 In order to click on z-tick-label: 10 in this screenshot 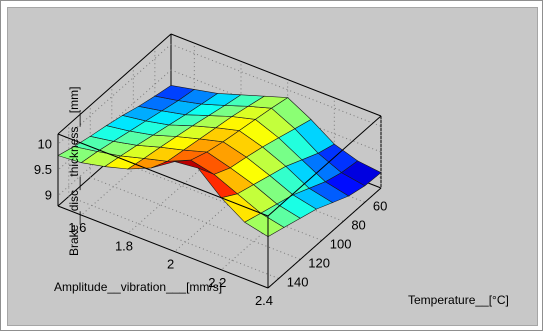, I will do `click(45, 143)`.